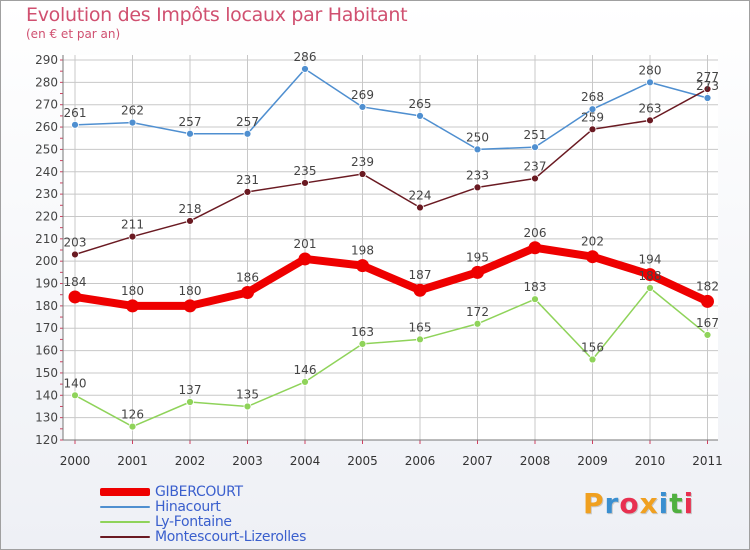 The image size is (750, 550). I want to click on data-label-hinacourt: 268, so click(592, 97).